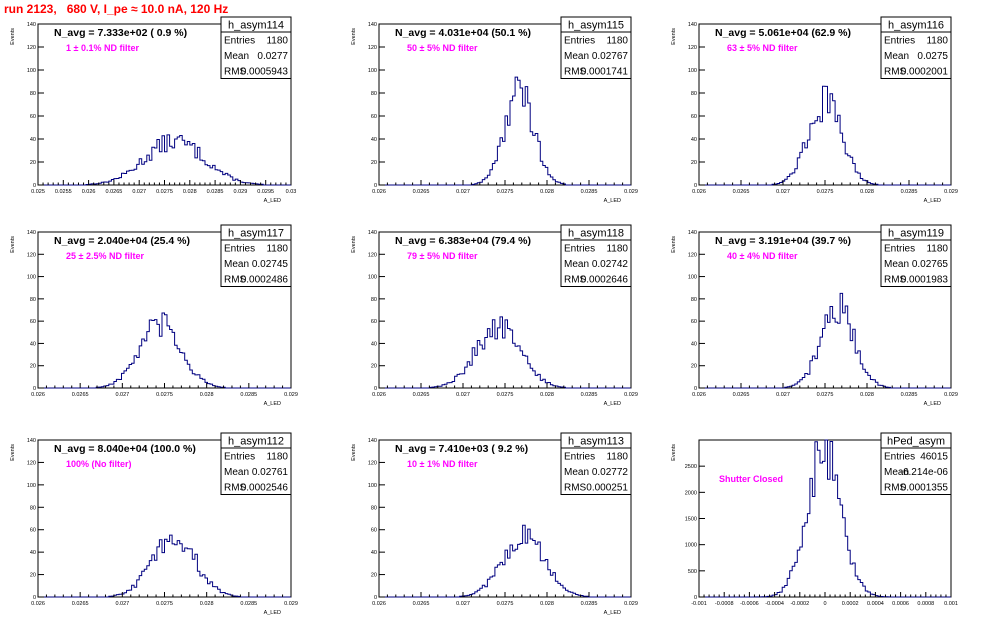 The width and height of the screenshot is (996, 622). I want to click on navg-label: N_avg = 7.410e+03 ( 9.2 %), so click(461, 449).